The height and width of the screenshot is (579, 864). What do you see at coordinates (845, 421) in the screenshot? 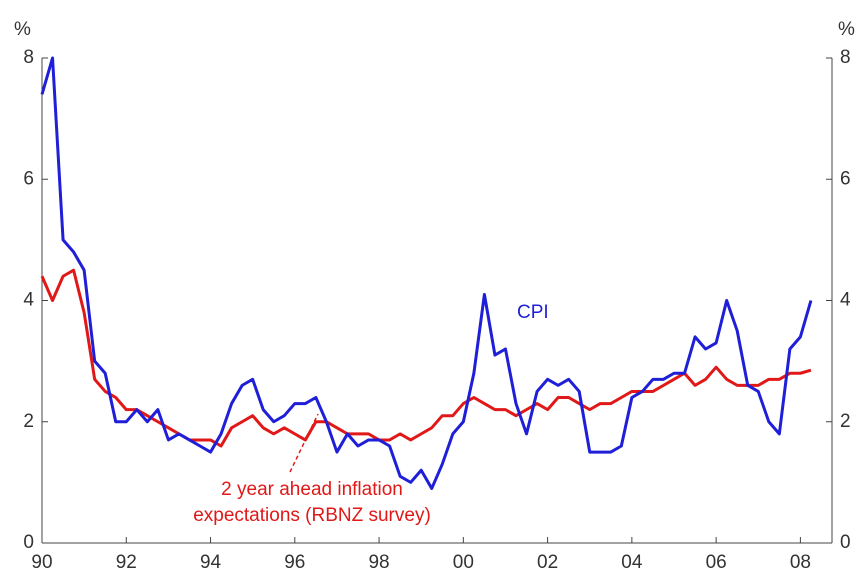
I see `y2-tick-label: 2` at bounding box center [845, 421].